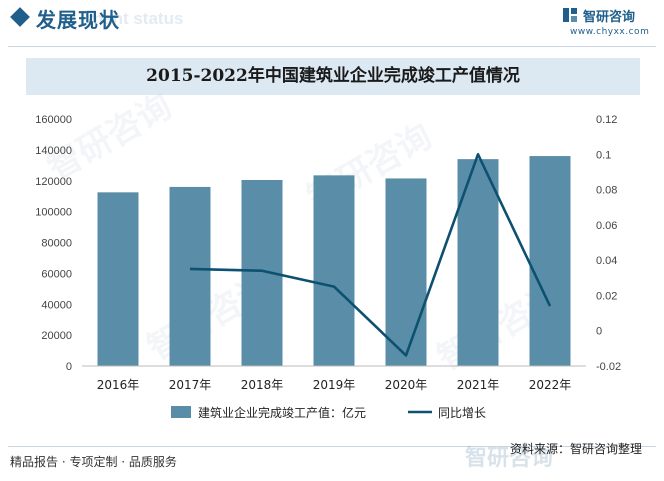 This screenshot has height=481, width=664. I want to click on y-right-tick-label: 0.1, so click(603, 155).